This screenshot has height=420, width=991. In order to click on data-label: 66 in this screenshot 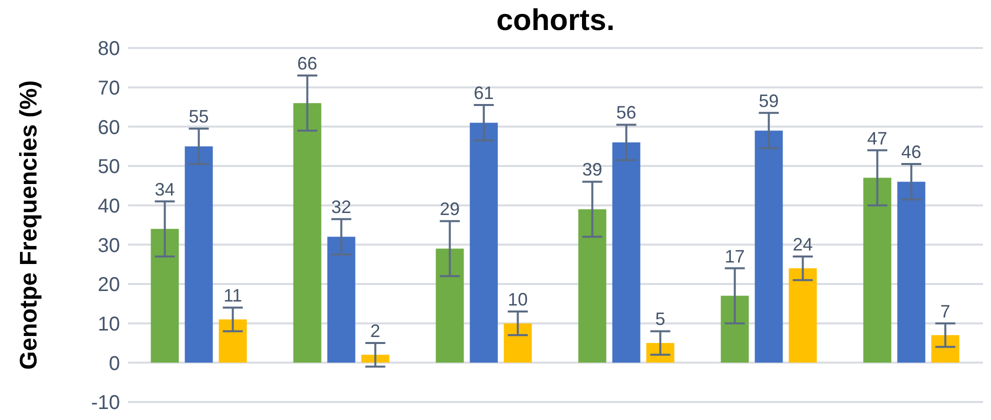, I will do `click(307, 64)`.